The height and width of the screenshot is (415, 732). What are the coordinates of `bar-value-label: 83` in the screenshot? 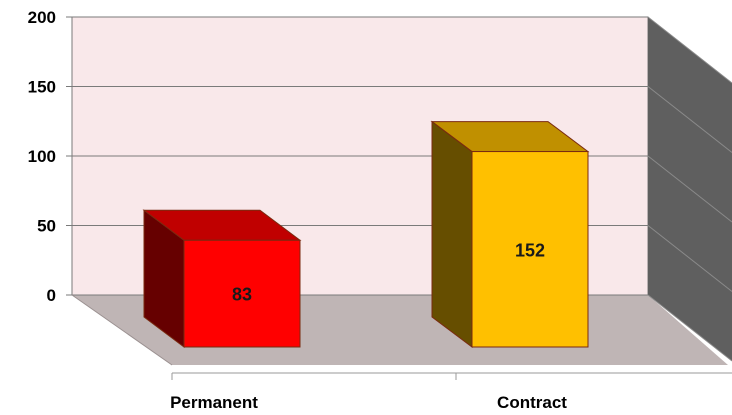 It's located at (242, 295).